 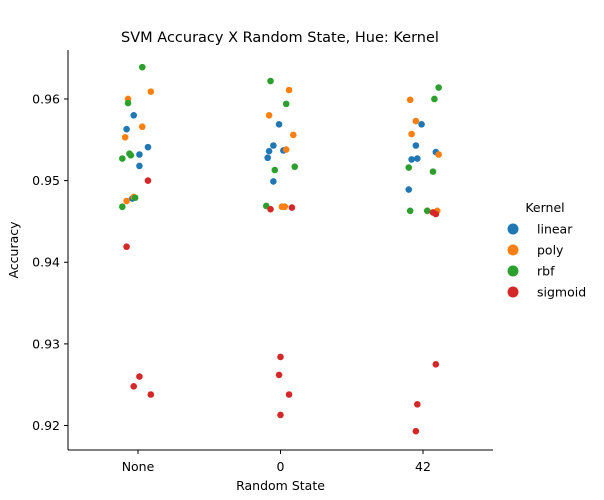 I want to click on y-tick-label: 0.96, so click(x=46, y=98).